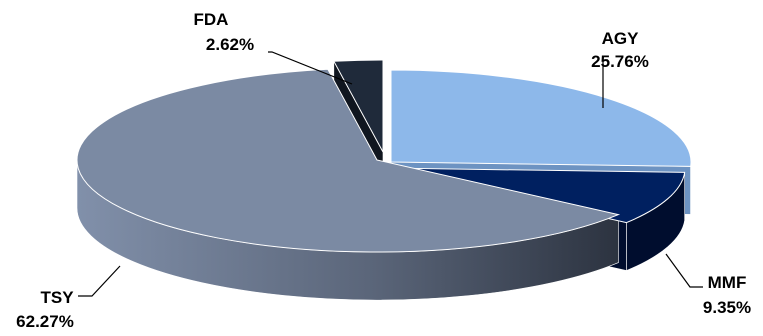 The width and height of the screenshot is (763, 336). What do you see at coordinates (211, 19) in the screenshot?
I see `slice-label-fda: FDA` at bounding box center [211, 19].